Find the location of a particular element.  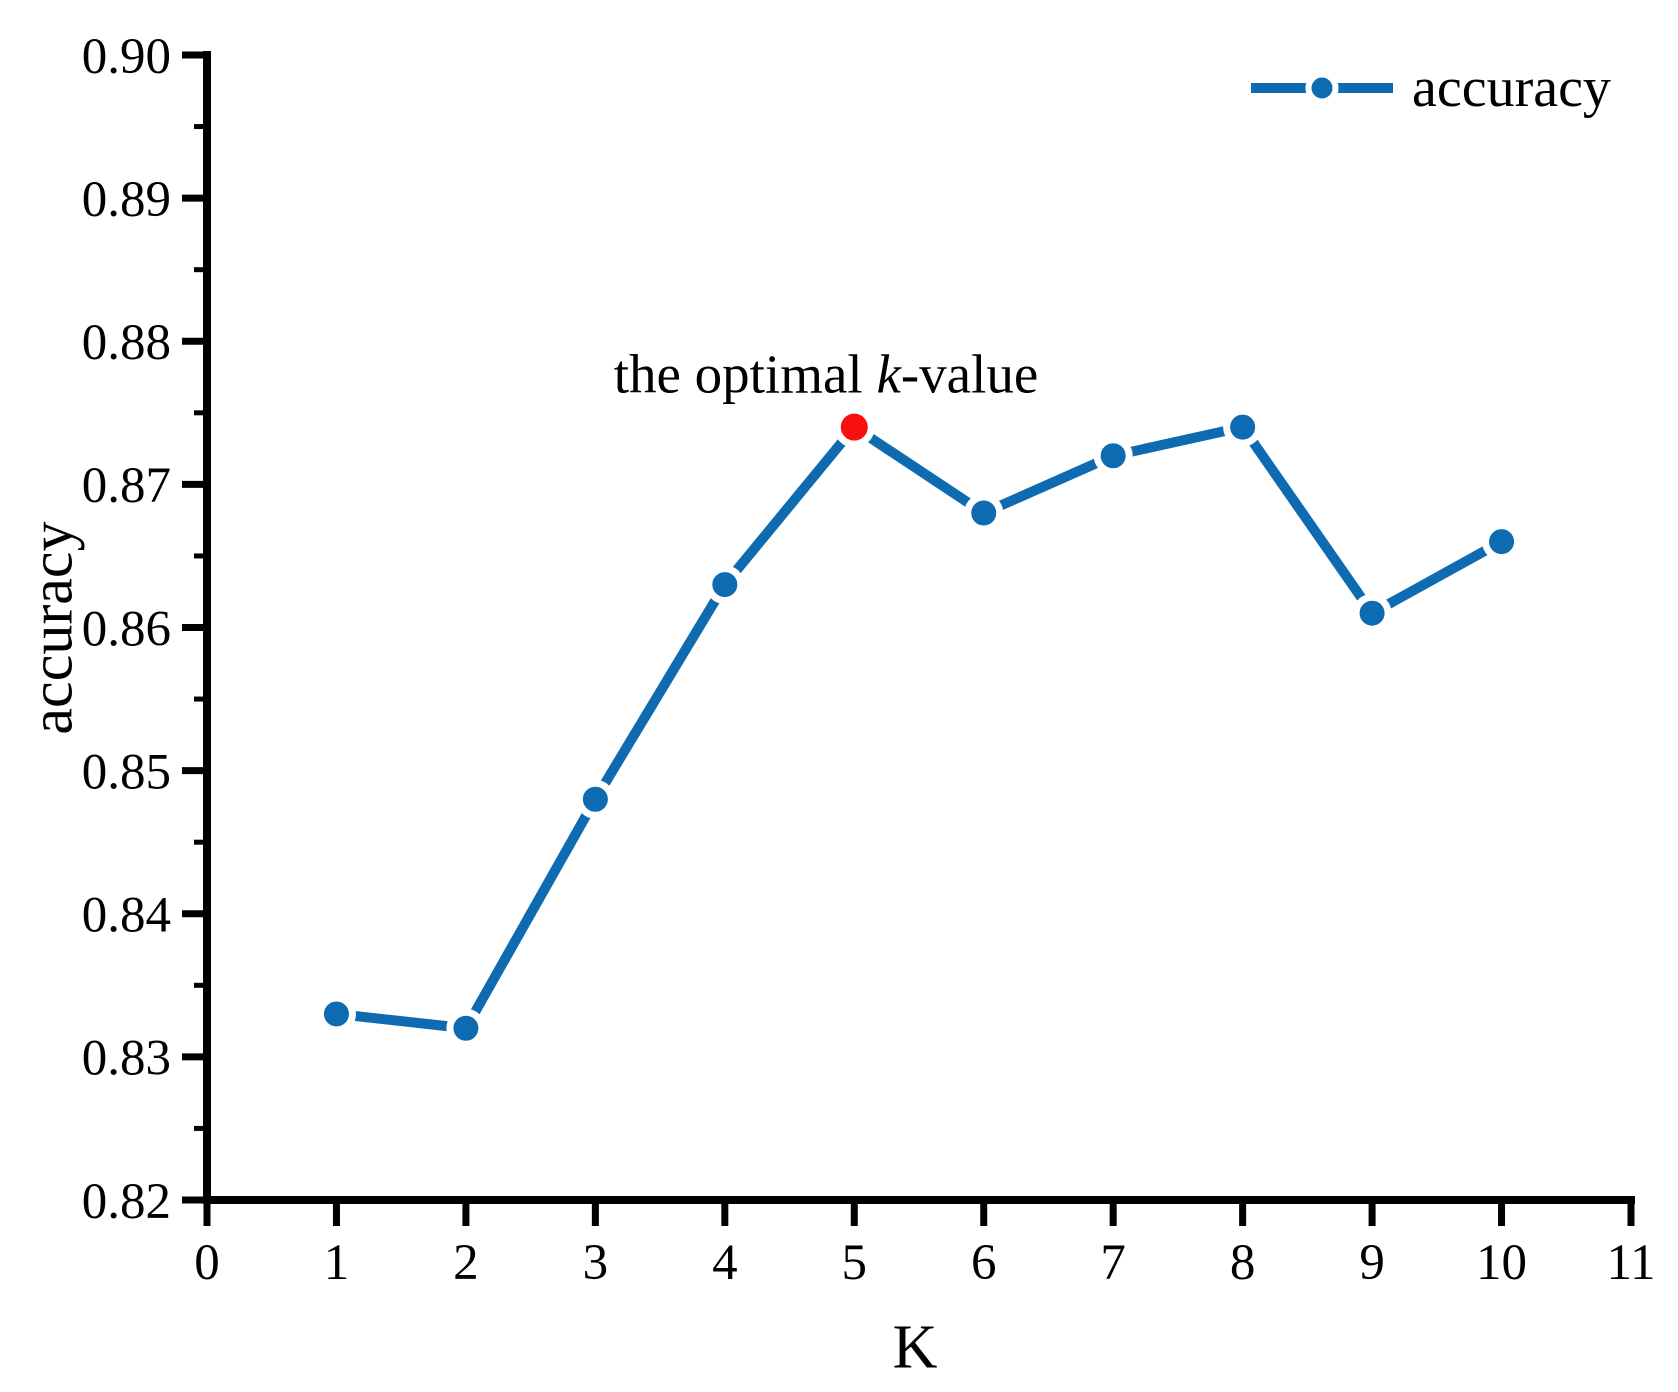

legend: accuracy is located at coordinates (1429, 88).